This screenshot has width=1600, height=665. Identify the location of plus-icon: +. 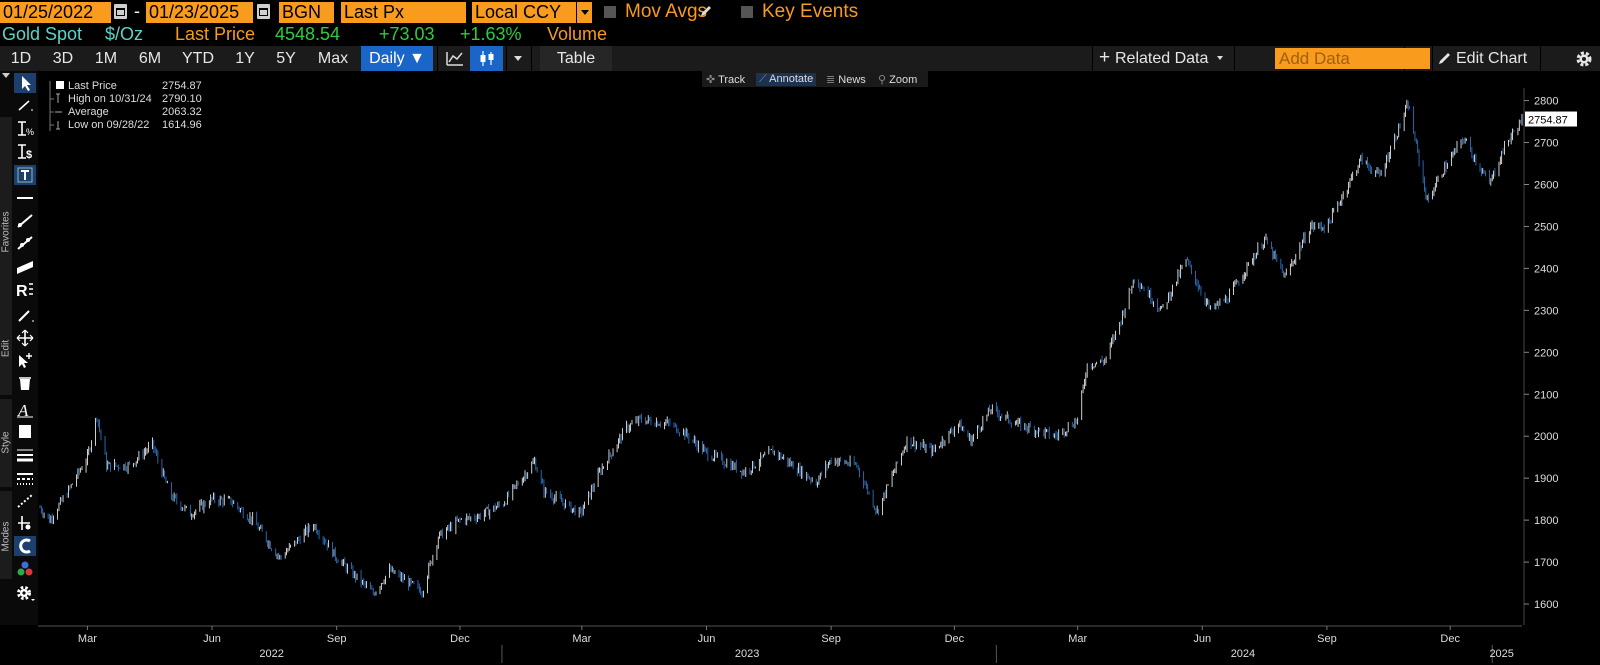
(1105, 57).